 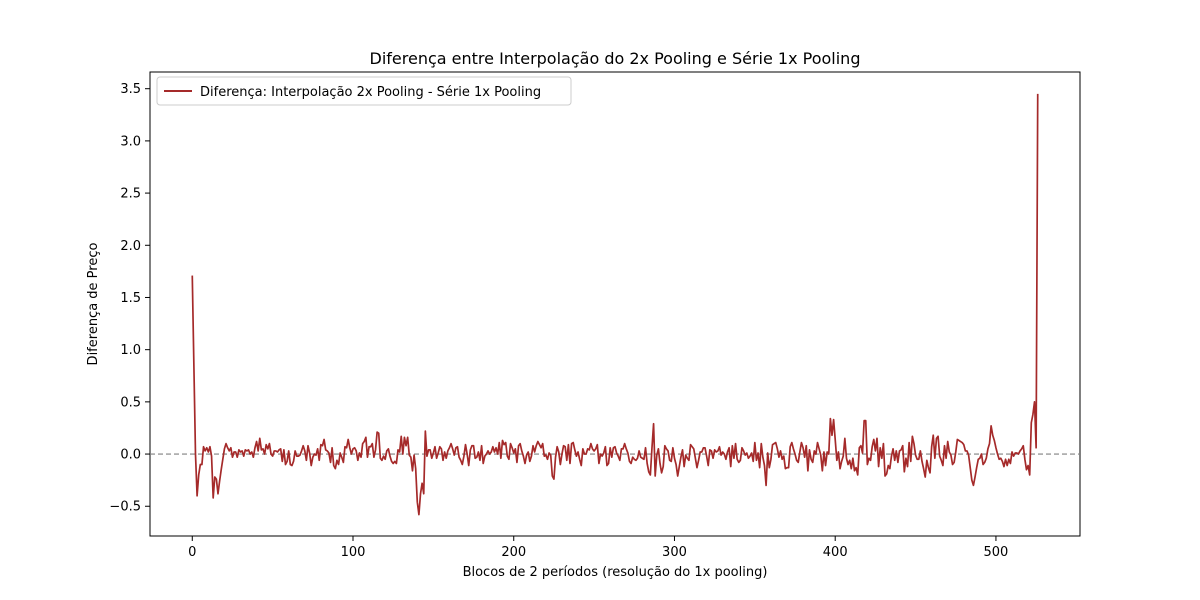 I want to click on x-tick-label: 500, so click(x=996, y=552).